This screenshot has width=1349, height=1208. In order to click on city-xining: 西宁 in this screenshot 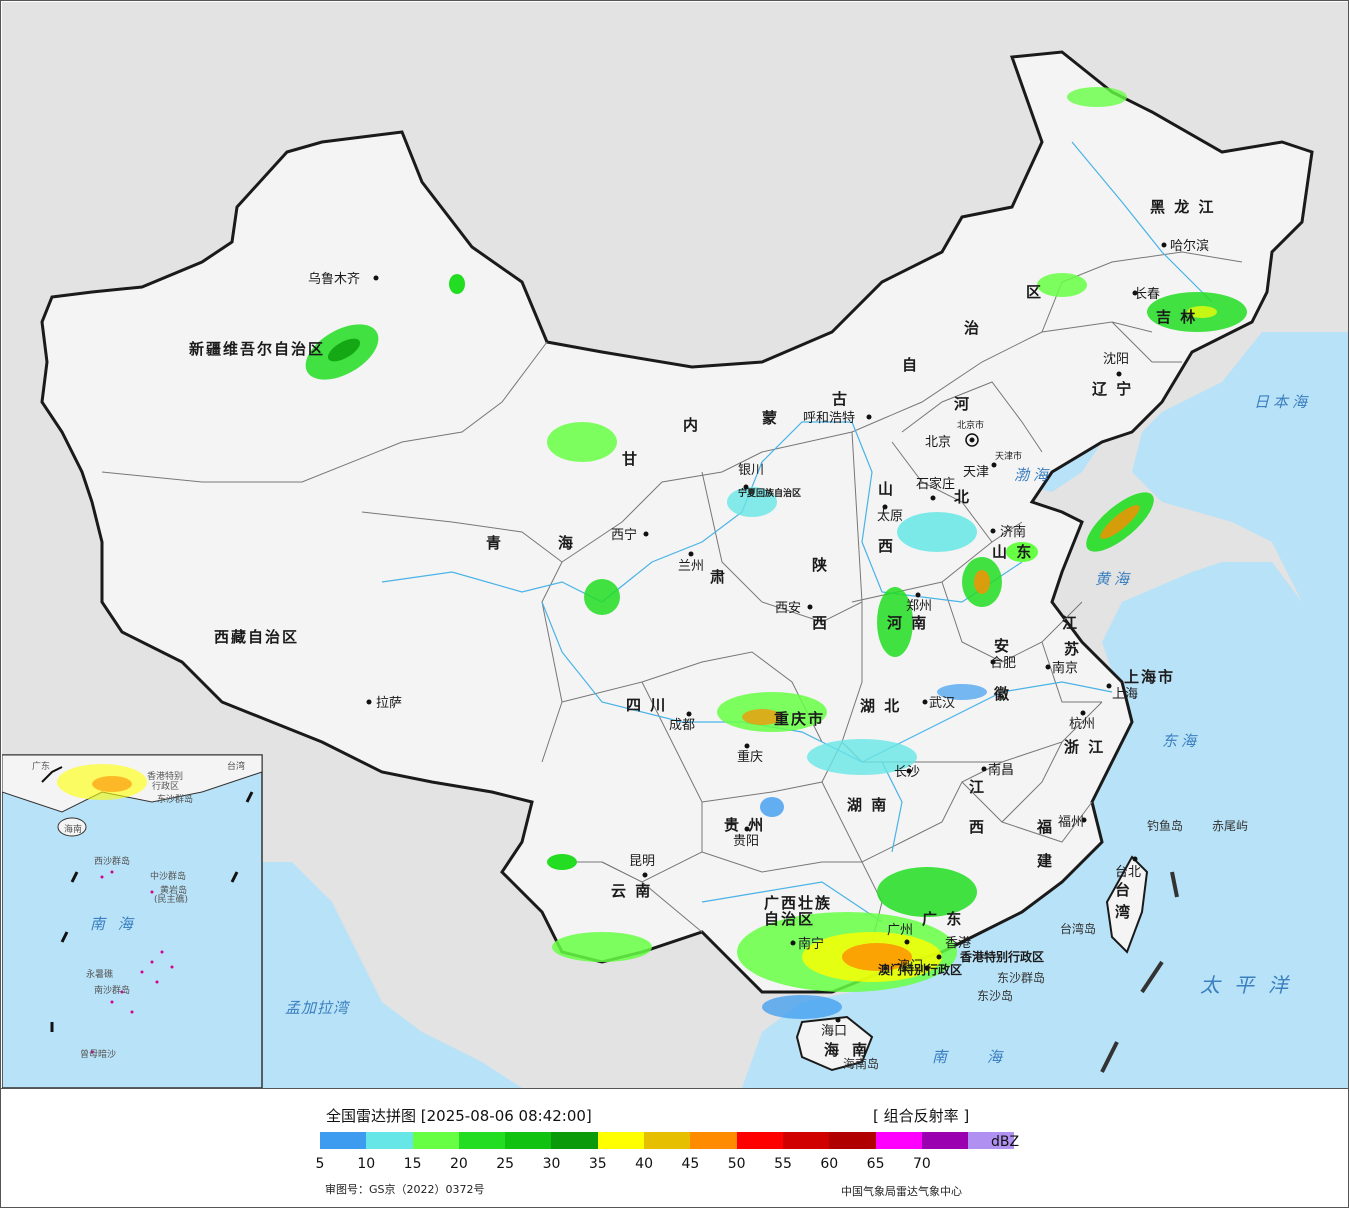, I will do `click(624, 535)`.